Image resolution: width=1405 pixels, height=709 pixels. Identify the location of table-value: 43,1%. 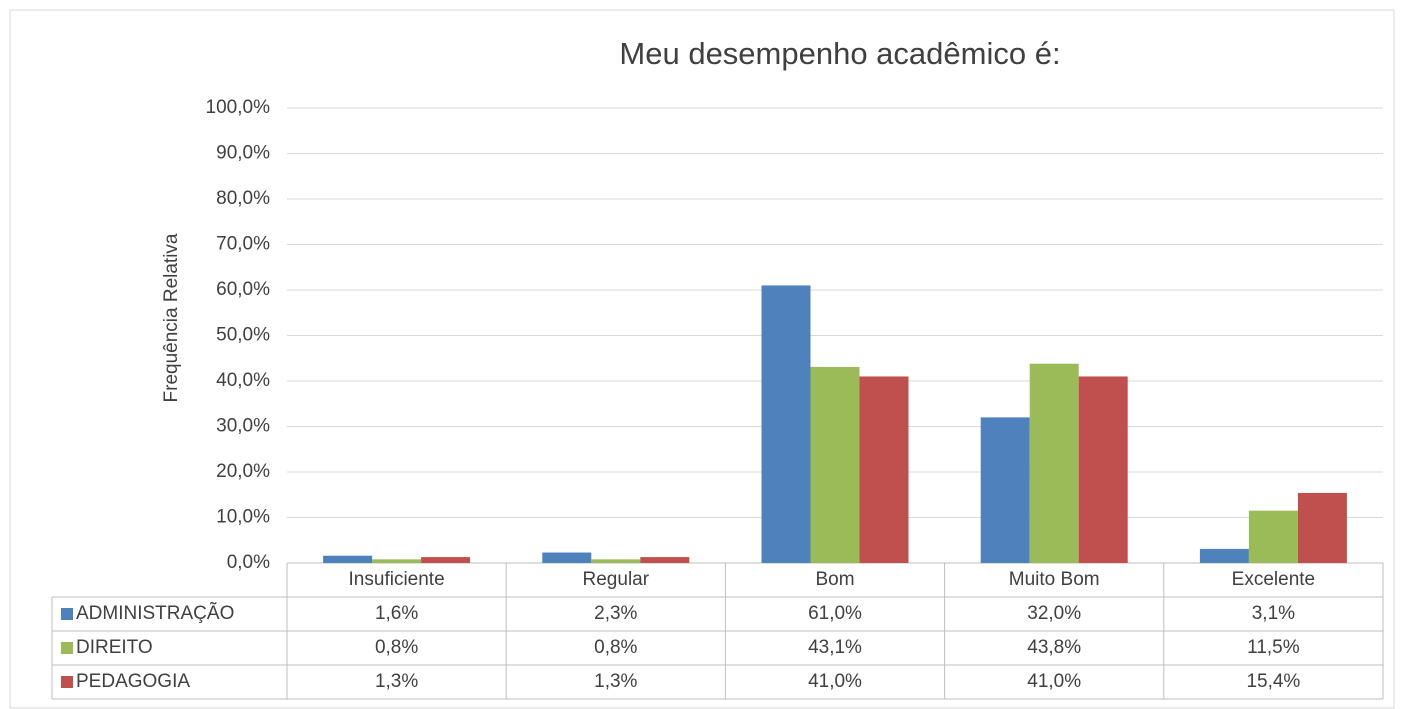
(835, 647).